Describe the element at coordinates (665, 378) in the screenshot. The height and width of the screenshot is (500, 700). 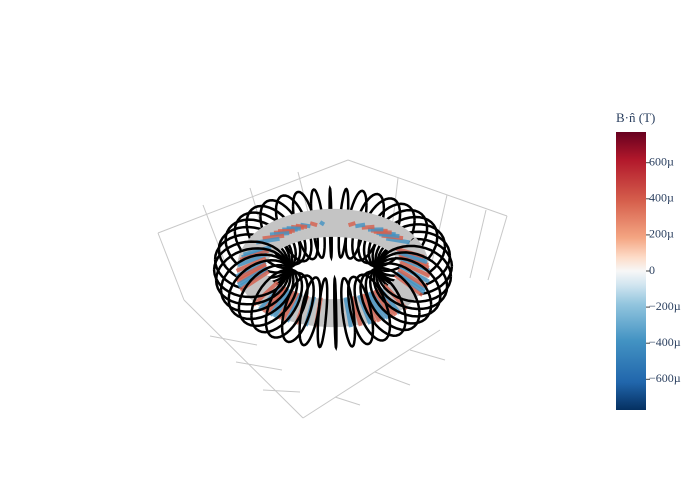
I see `colorbar-tick-label: −600µ` at that location.